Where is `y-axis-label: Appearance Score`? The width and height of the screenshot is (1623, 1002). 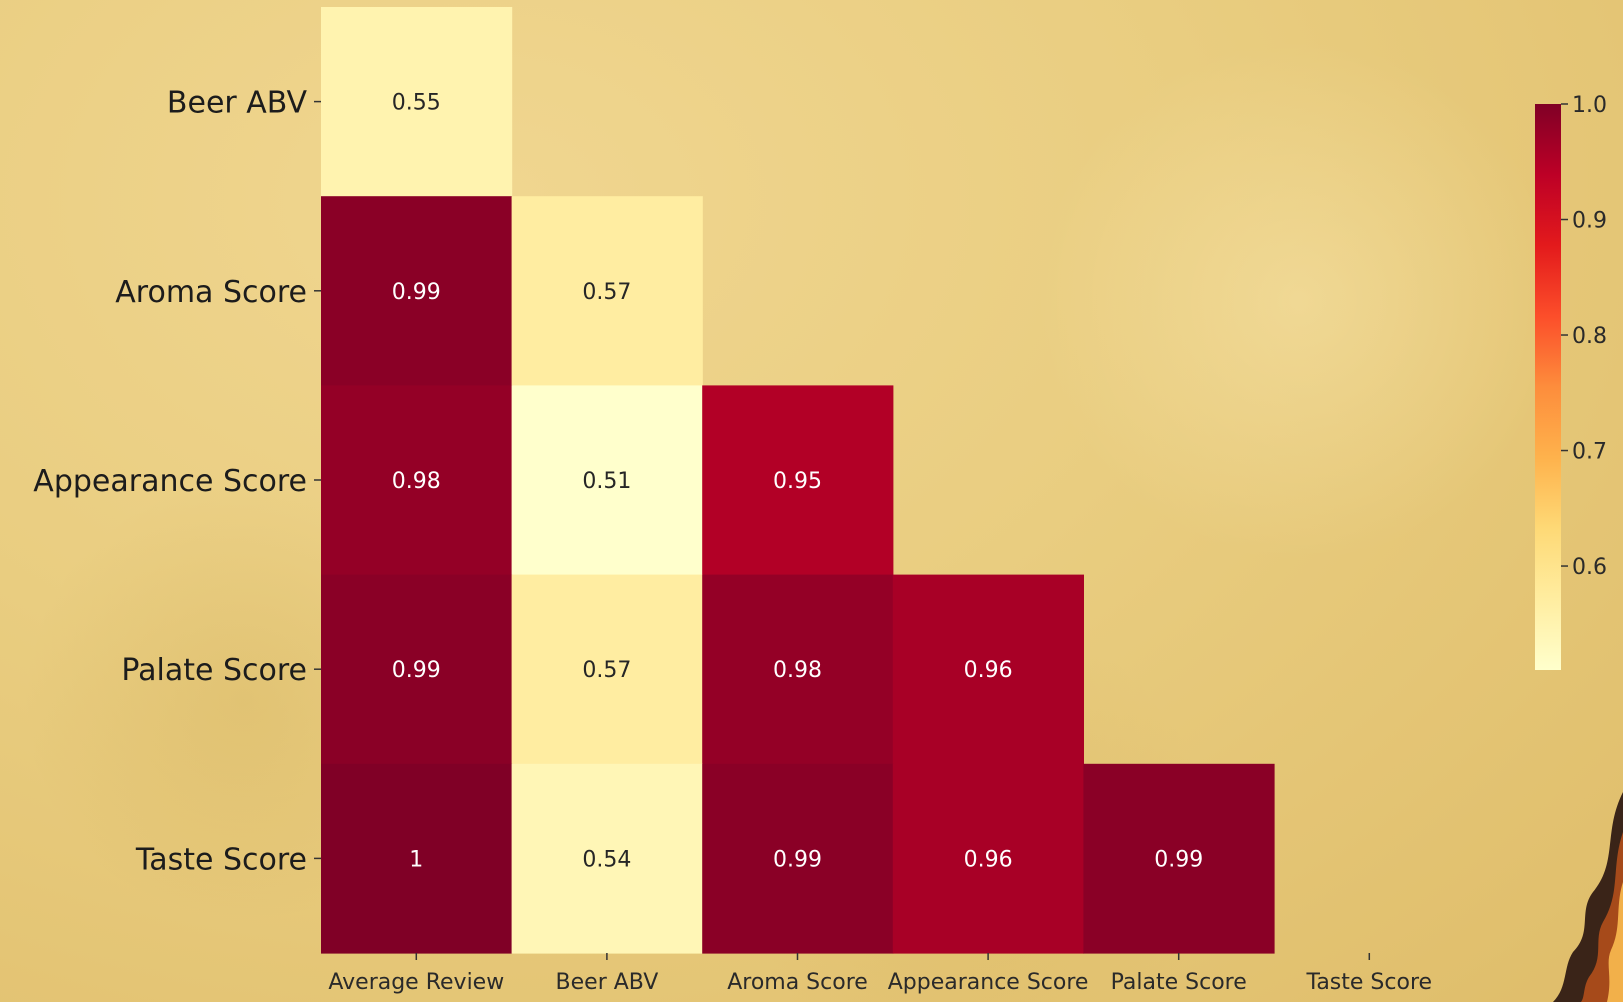 y-axis-label: Appearance Score is located at coordinates (170, 481).